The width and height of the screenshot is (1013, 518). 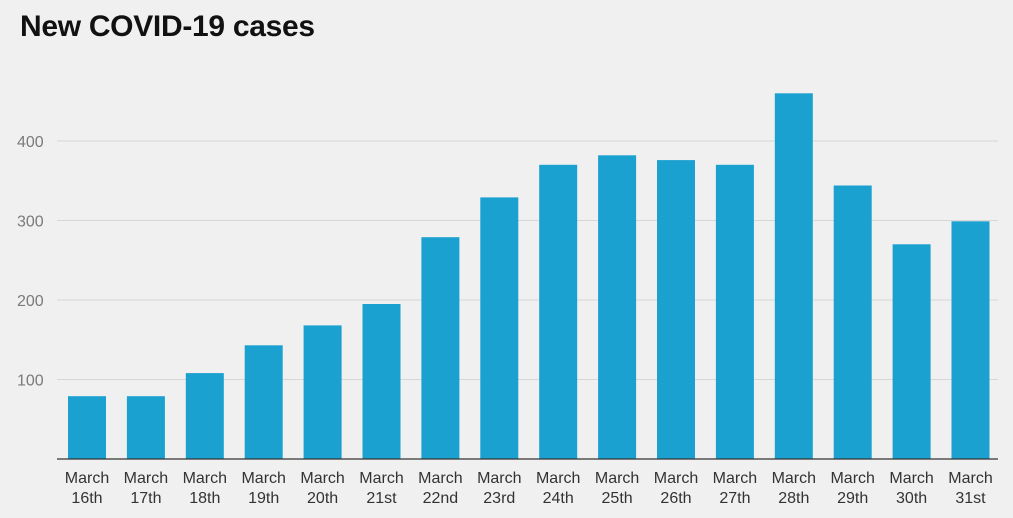 I want to click on x-tick-label: 16th, so click(x=86, y=498).